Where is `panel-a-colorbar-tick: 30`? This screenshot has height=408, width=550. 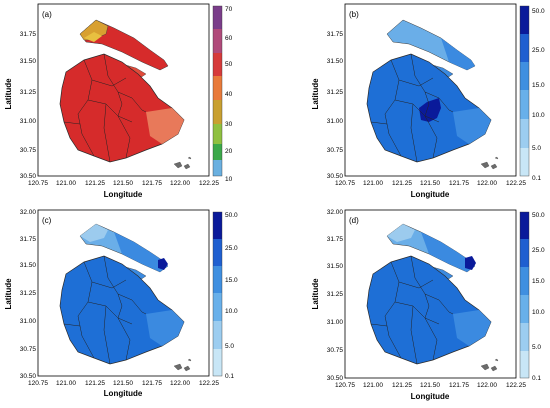
panel-a-colorbar-tick: 30 is located at coordinates (229, 124).